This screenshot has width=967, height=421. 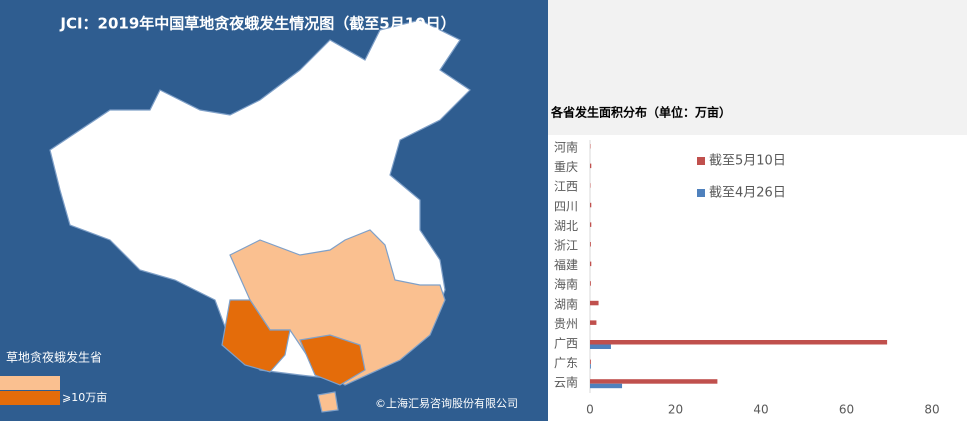 I want to click on y-tick-label: 河南, so click(x=566, y=147).